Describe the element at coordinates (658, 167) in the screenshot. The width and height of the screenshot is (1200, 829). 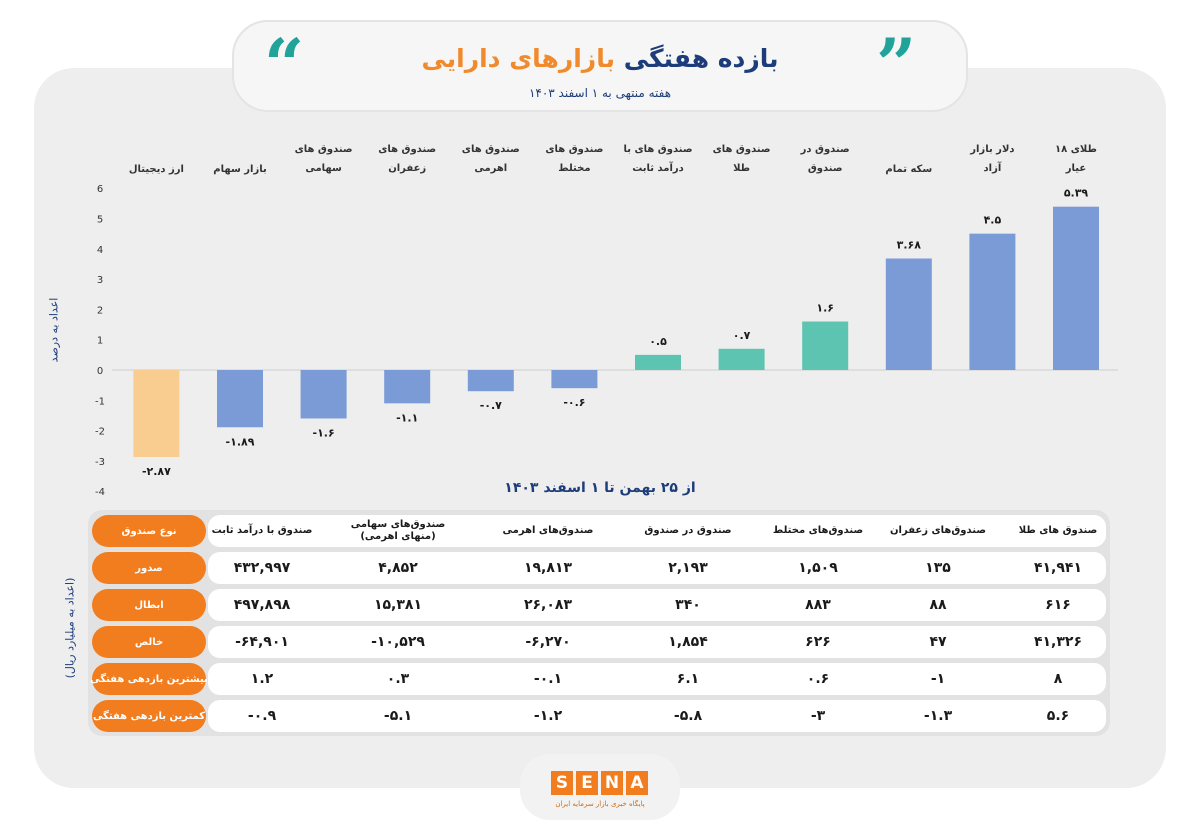
I see `category-label: درآمد ثابت` at that location.